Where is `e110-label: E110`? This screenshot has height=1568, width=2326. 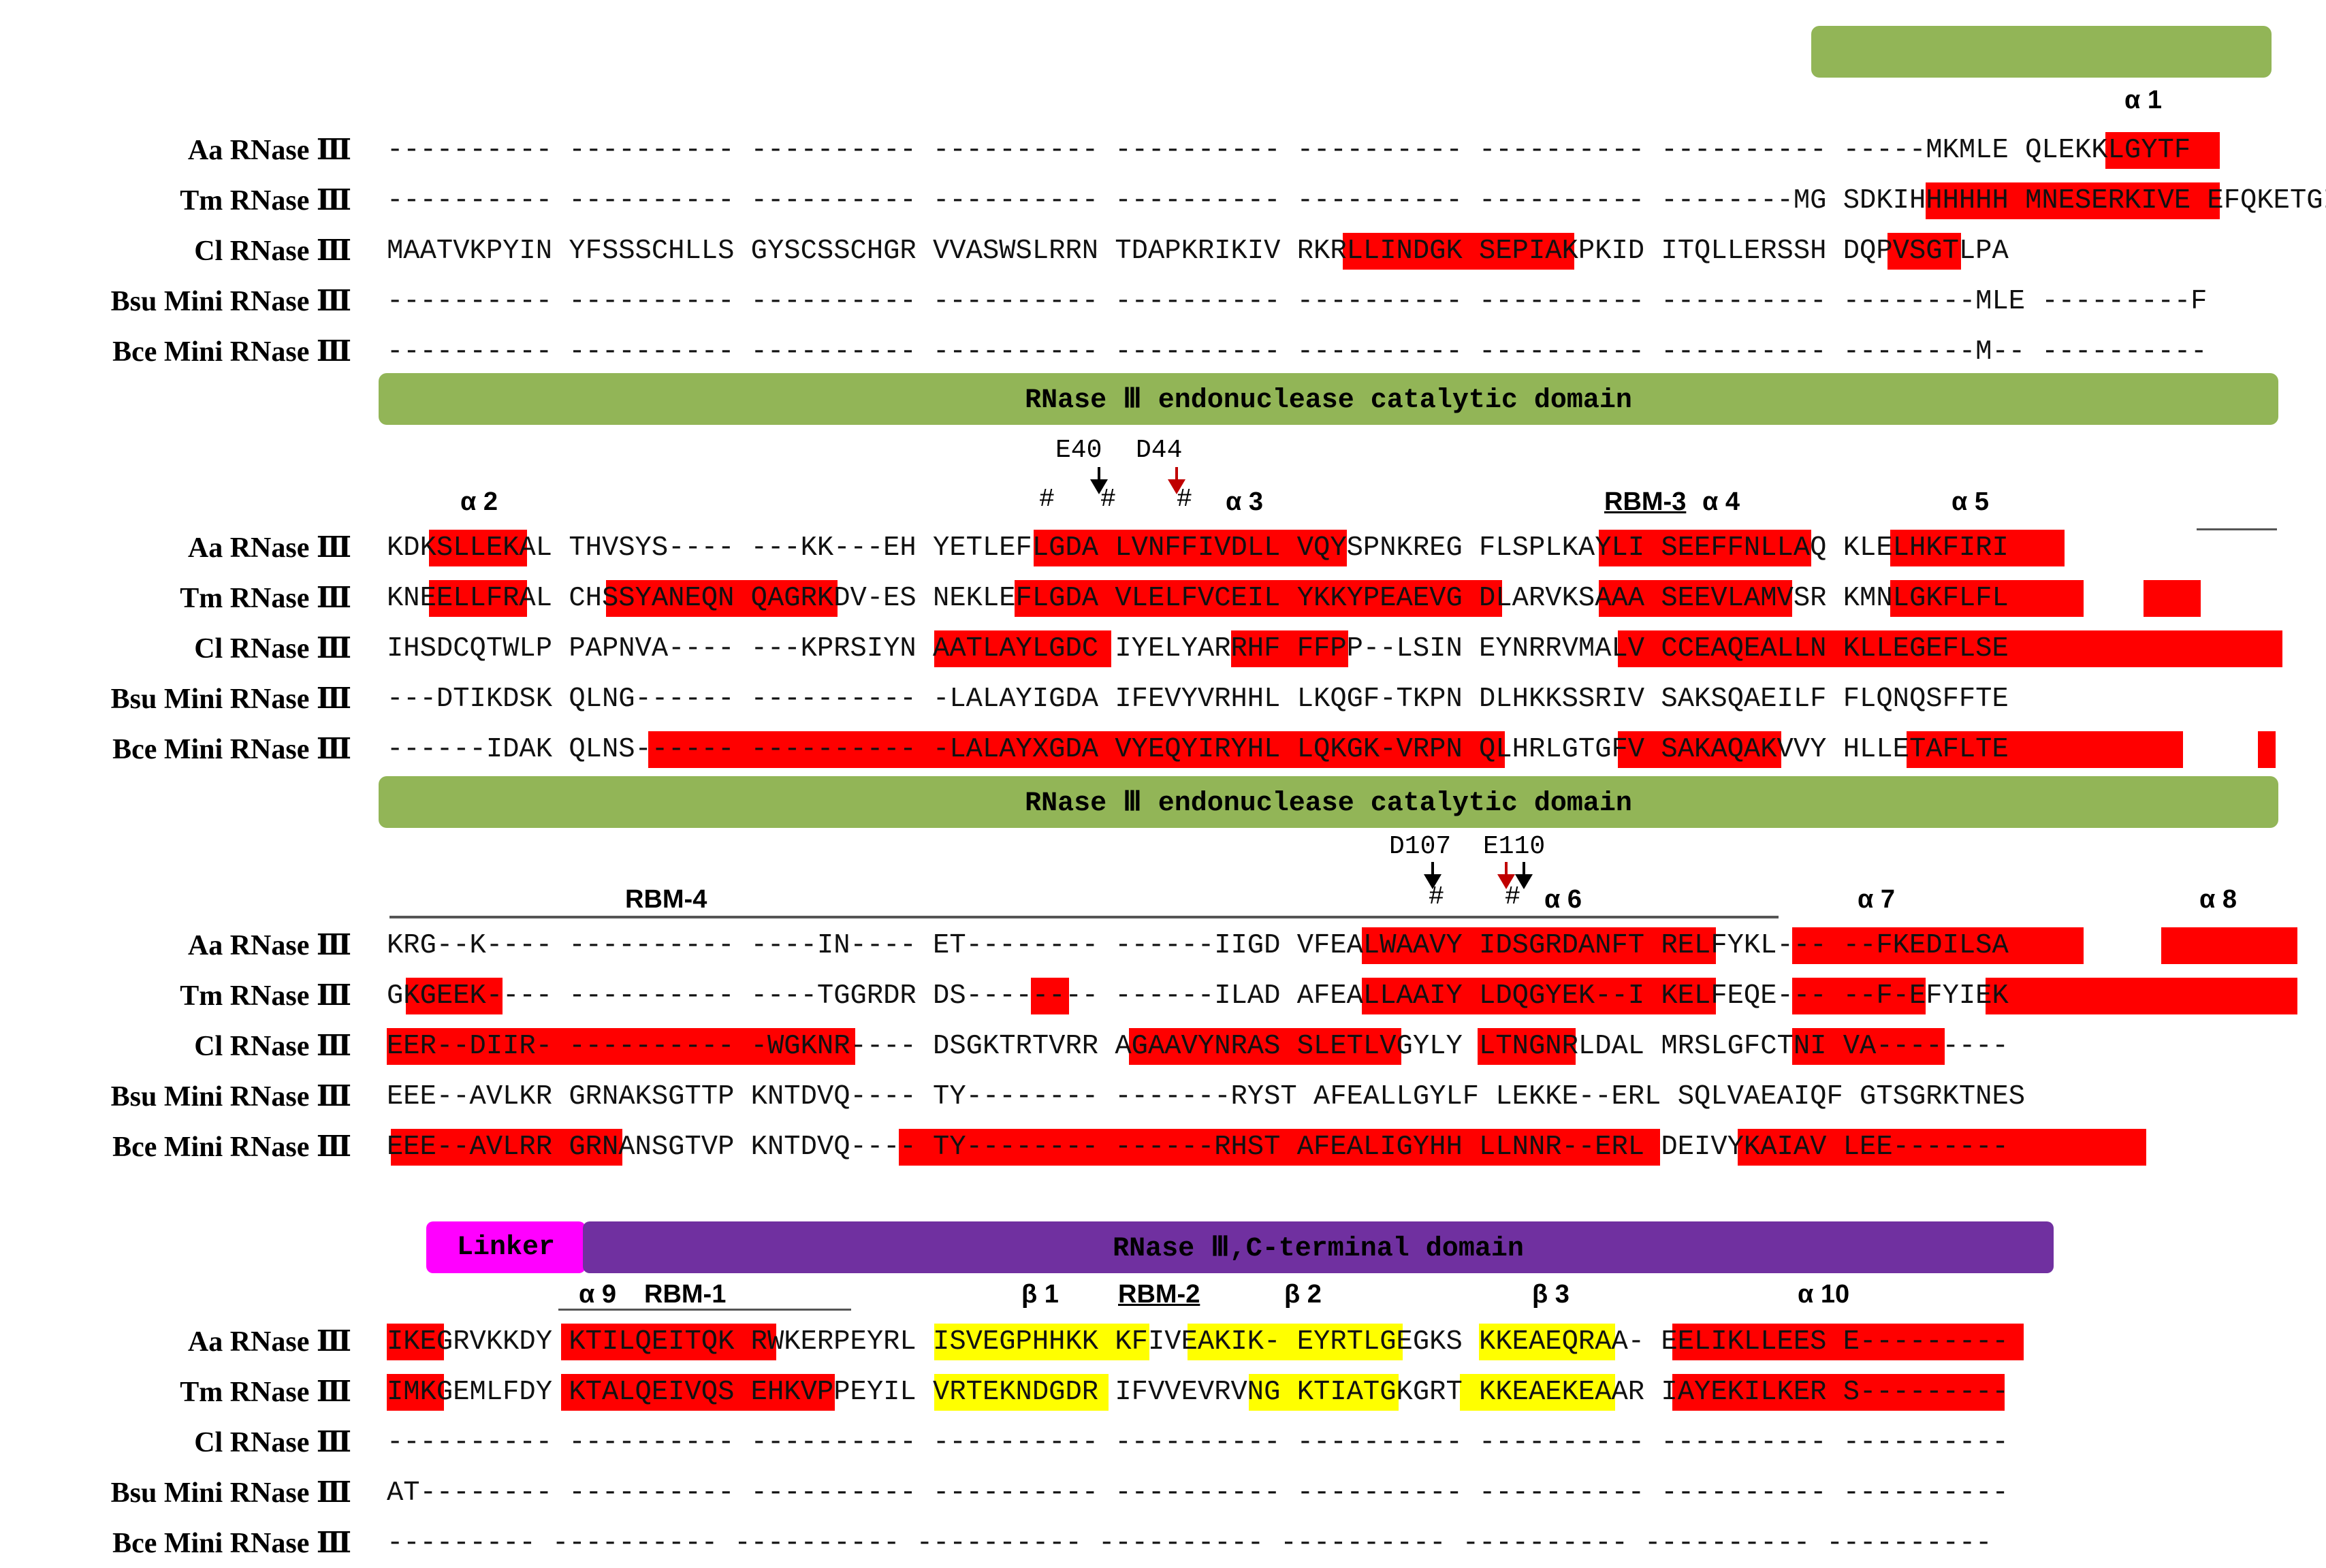 e110-label: E110 is located at coordinates (1514, 846).